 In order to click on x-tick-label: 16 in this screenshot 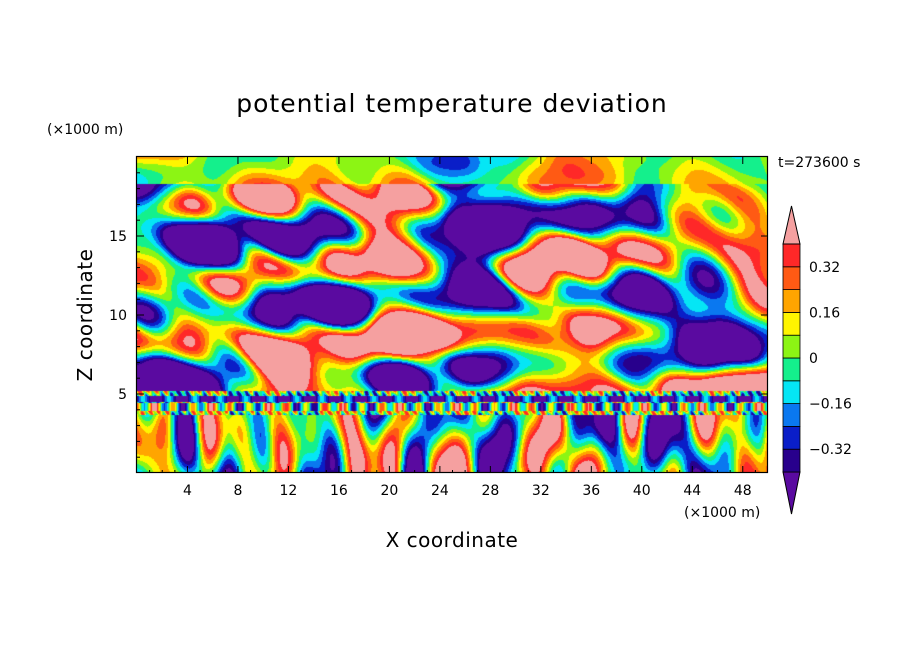, I will do `click(339, 491)`.